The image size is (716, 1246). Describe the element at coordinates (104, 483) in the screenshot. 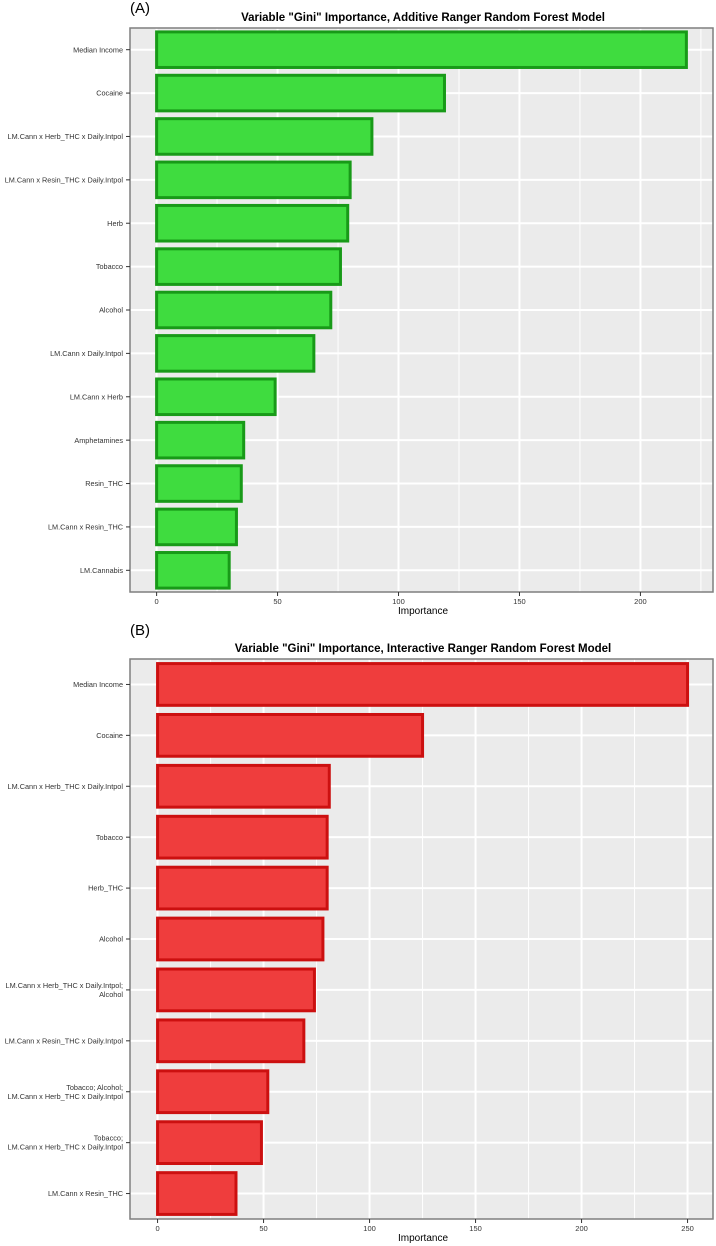

I see `y-tick-label: Resin_THC` at that location.